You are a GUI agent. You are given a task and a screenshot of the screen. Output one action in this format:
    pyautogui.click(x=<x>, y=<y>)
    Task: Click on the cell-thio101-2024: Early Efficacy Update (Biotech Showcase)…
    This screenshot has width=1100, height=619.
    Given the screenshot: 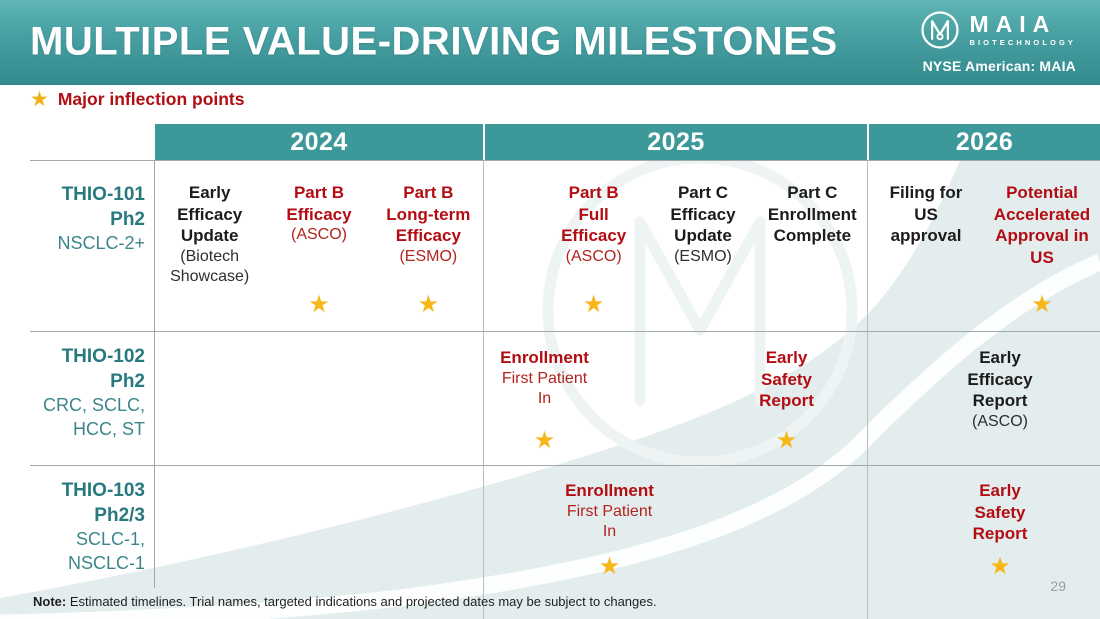 What is the action you would take?
    pyautogui.click(x=319, y=245)
    